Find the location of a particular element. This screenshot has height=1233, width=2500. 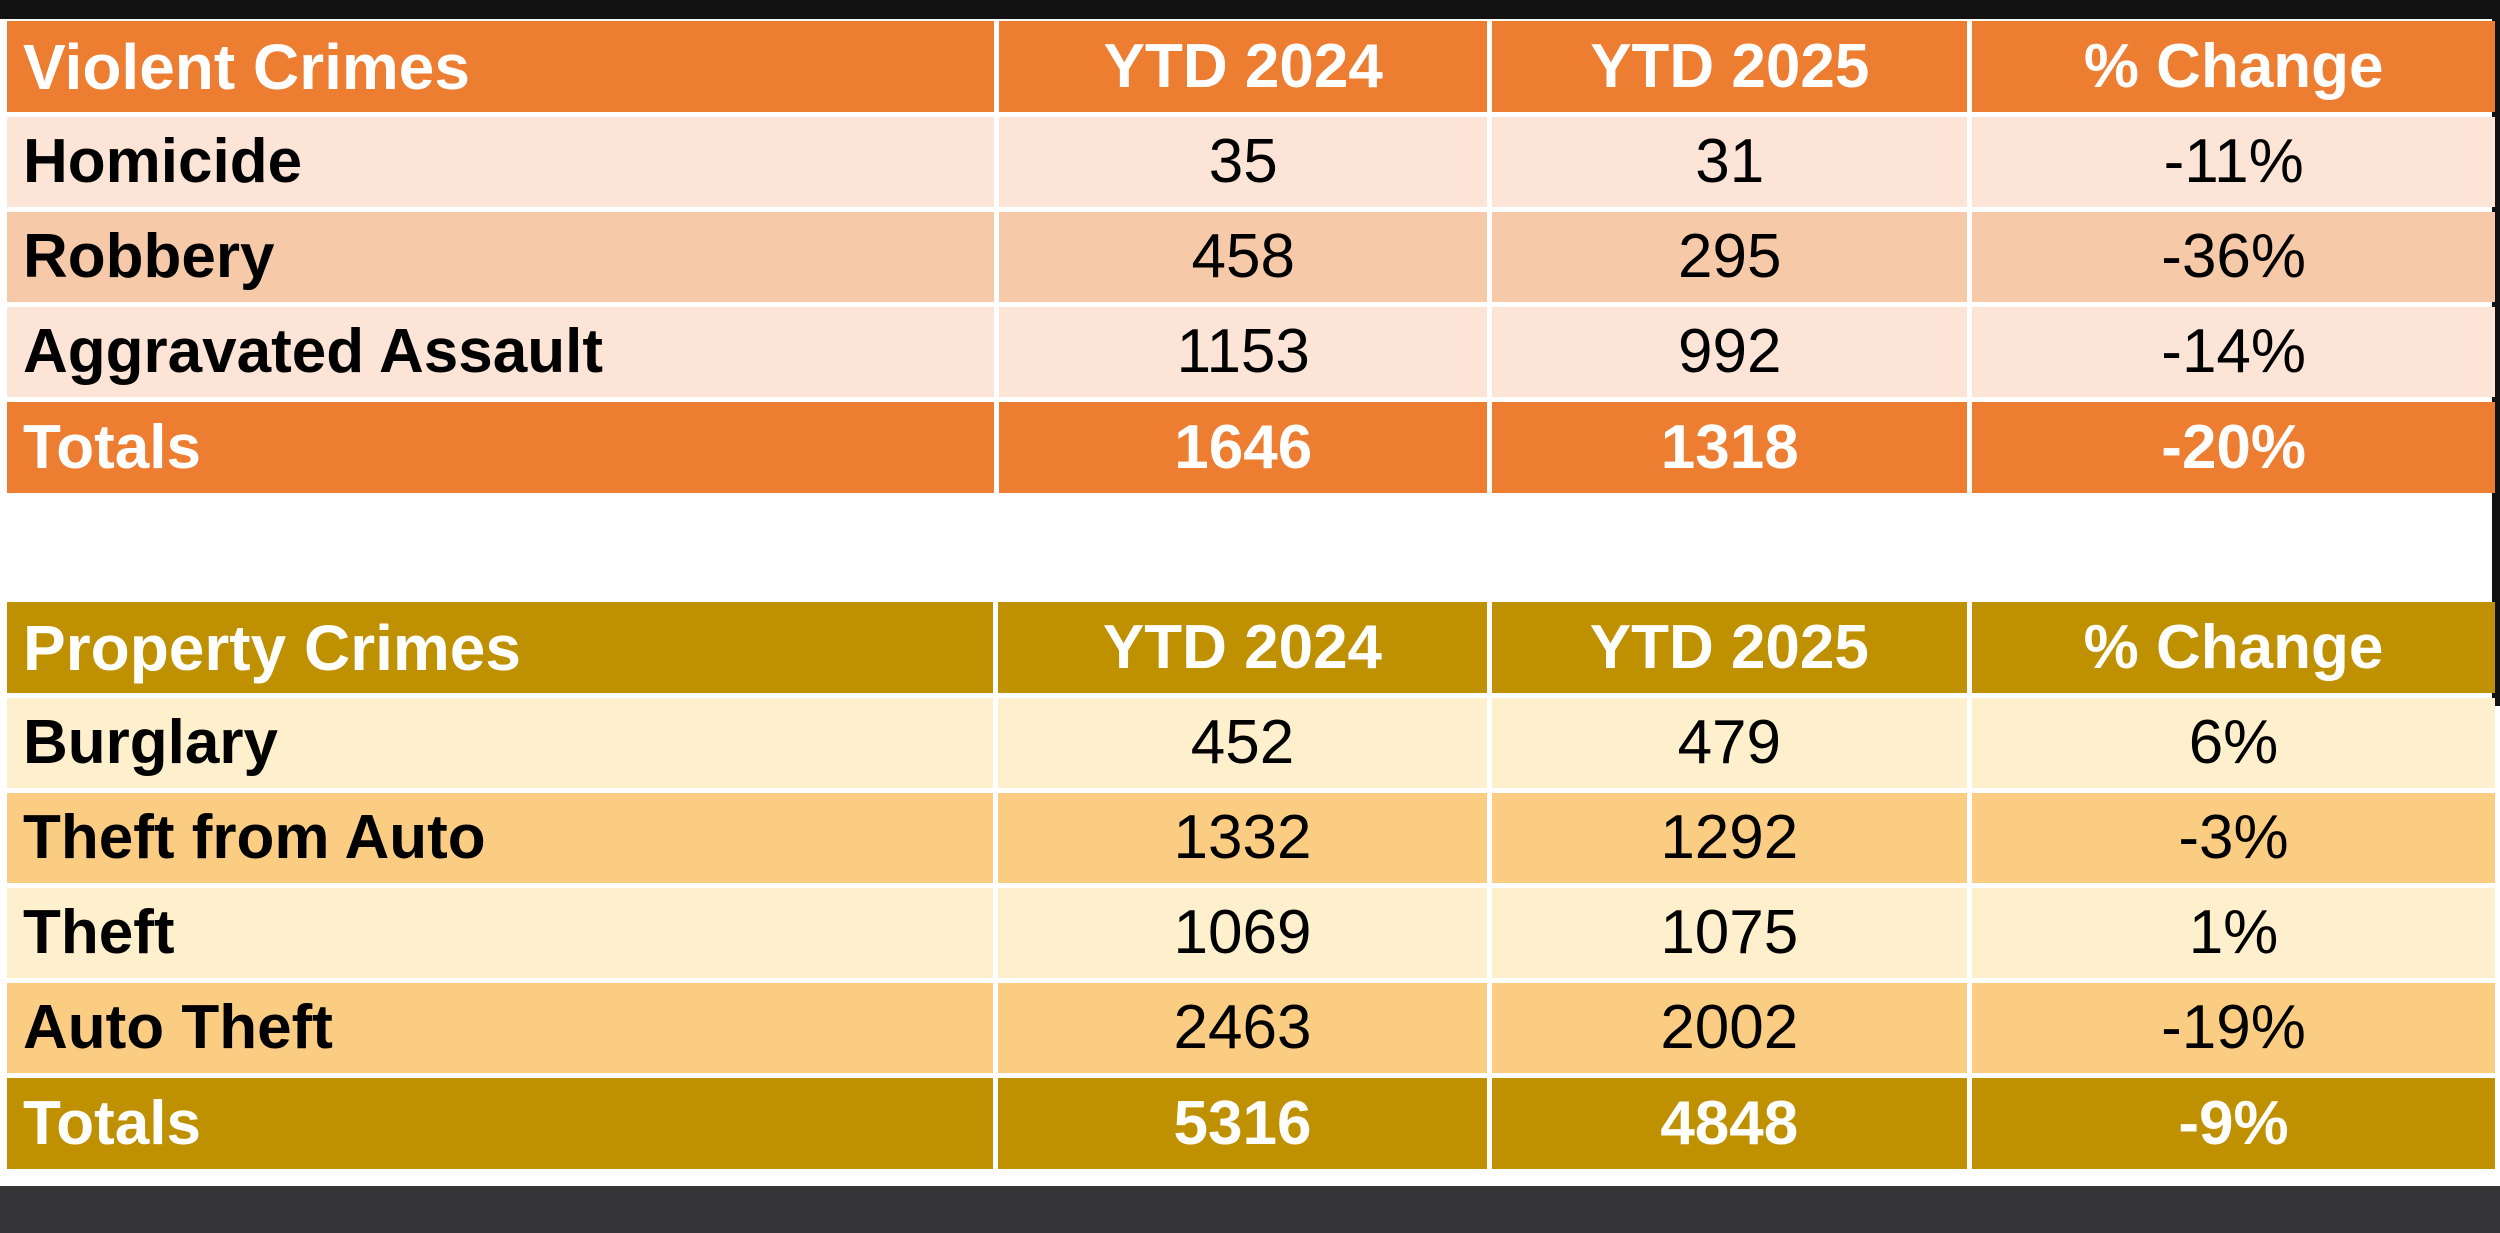

table-row-homicide: Homicide 35 31 -11% is located at coordinates (1251, 162).